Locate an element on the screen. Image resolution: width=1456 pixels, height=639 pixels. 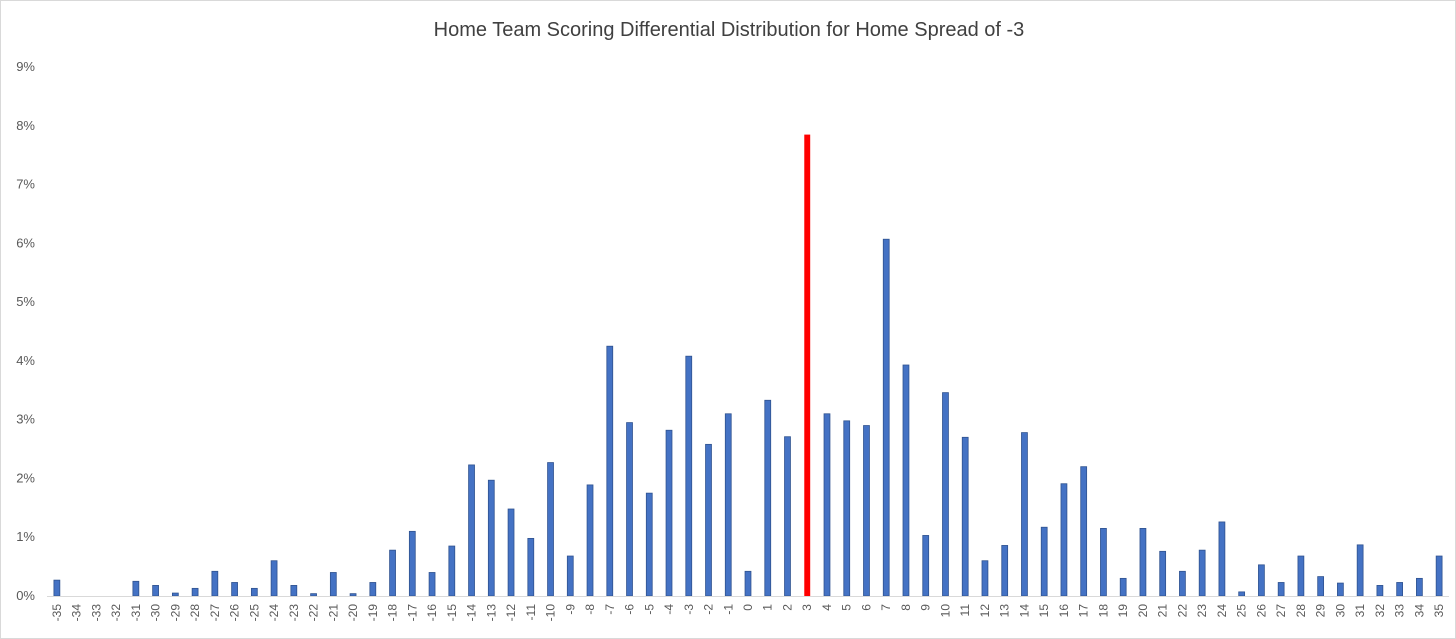
y-tick-label: 9% is located at coordinates (25, 66).